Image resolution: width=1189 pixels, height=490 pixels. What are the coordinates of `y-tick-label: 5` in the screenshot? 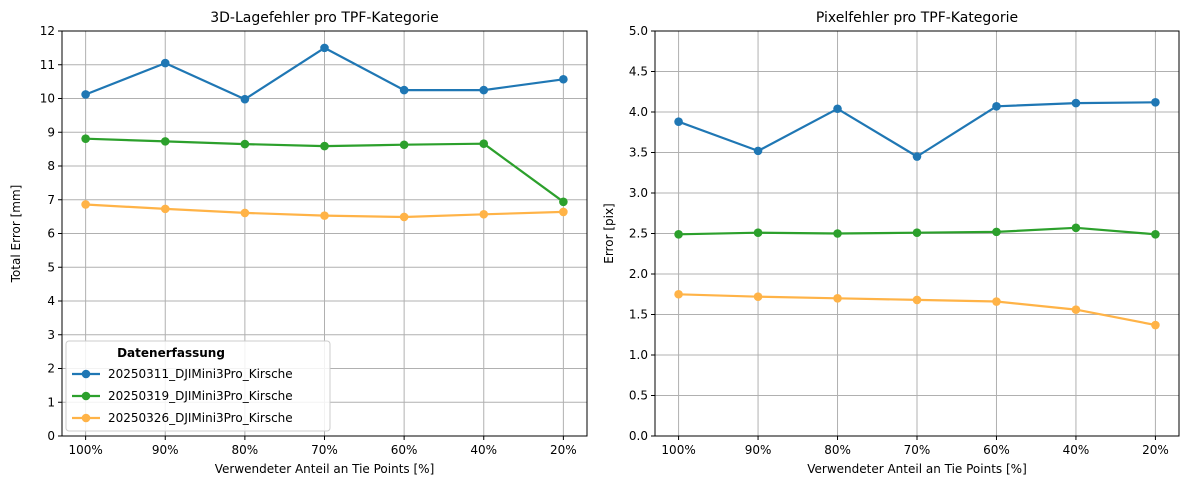 It's located at (51, 267).